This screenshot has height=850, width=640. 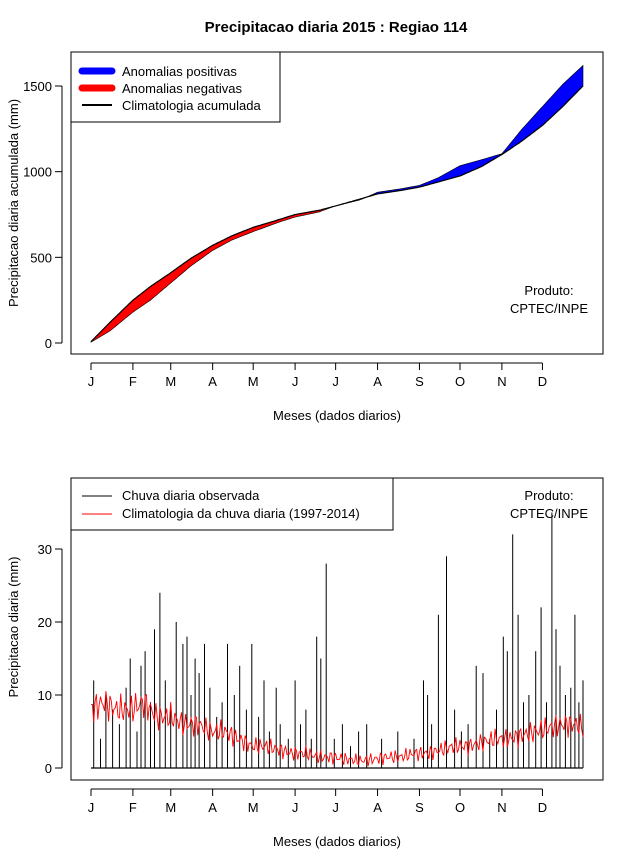 I want to click on legend-observed-label: Chuva diaria observada, so click(x=191, y=495).